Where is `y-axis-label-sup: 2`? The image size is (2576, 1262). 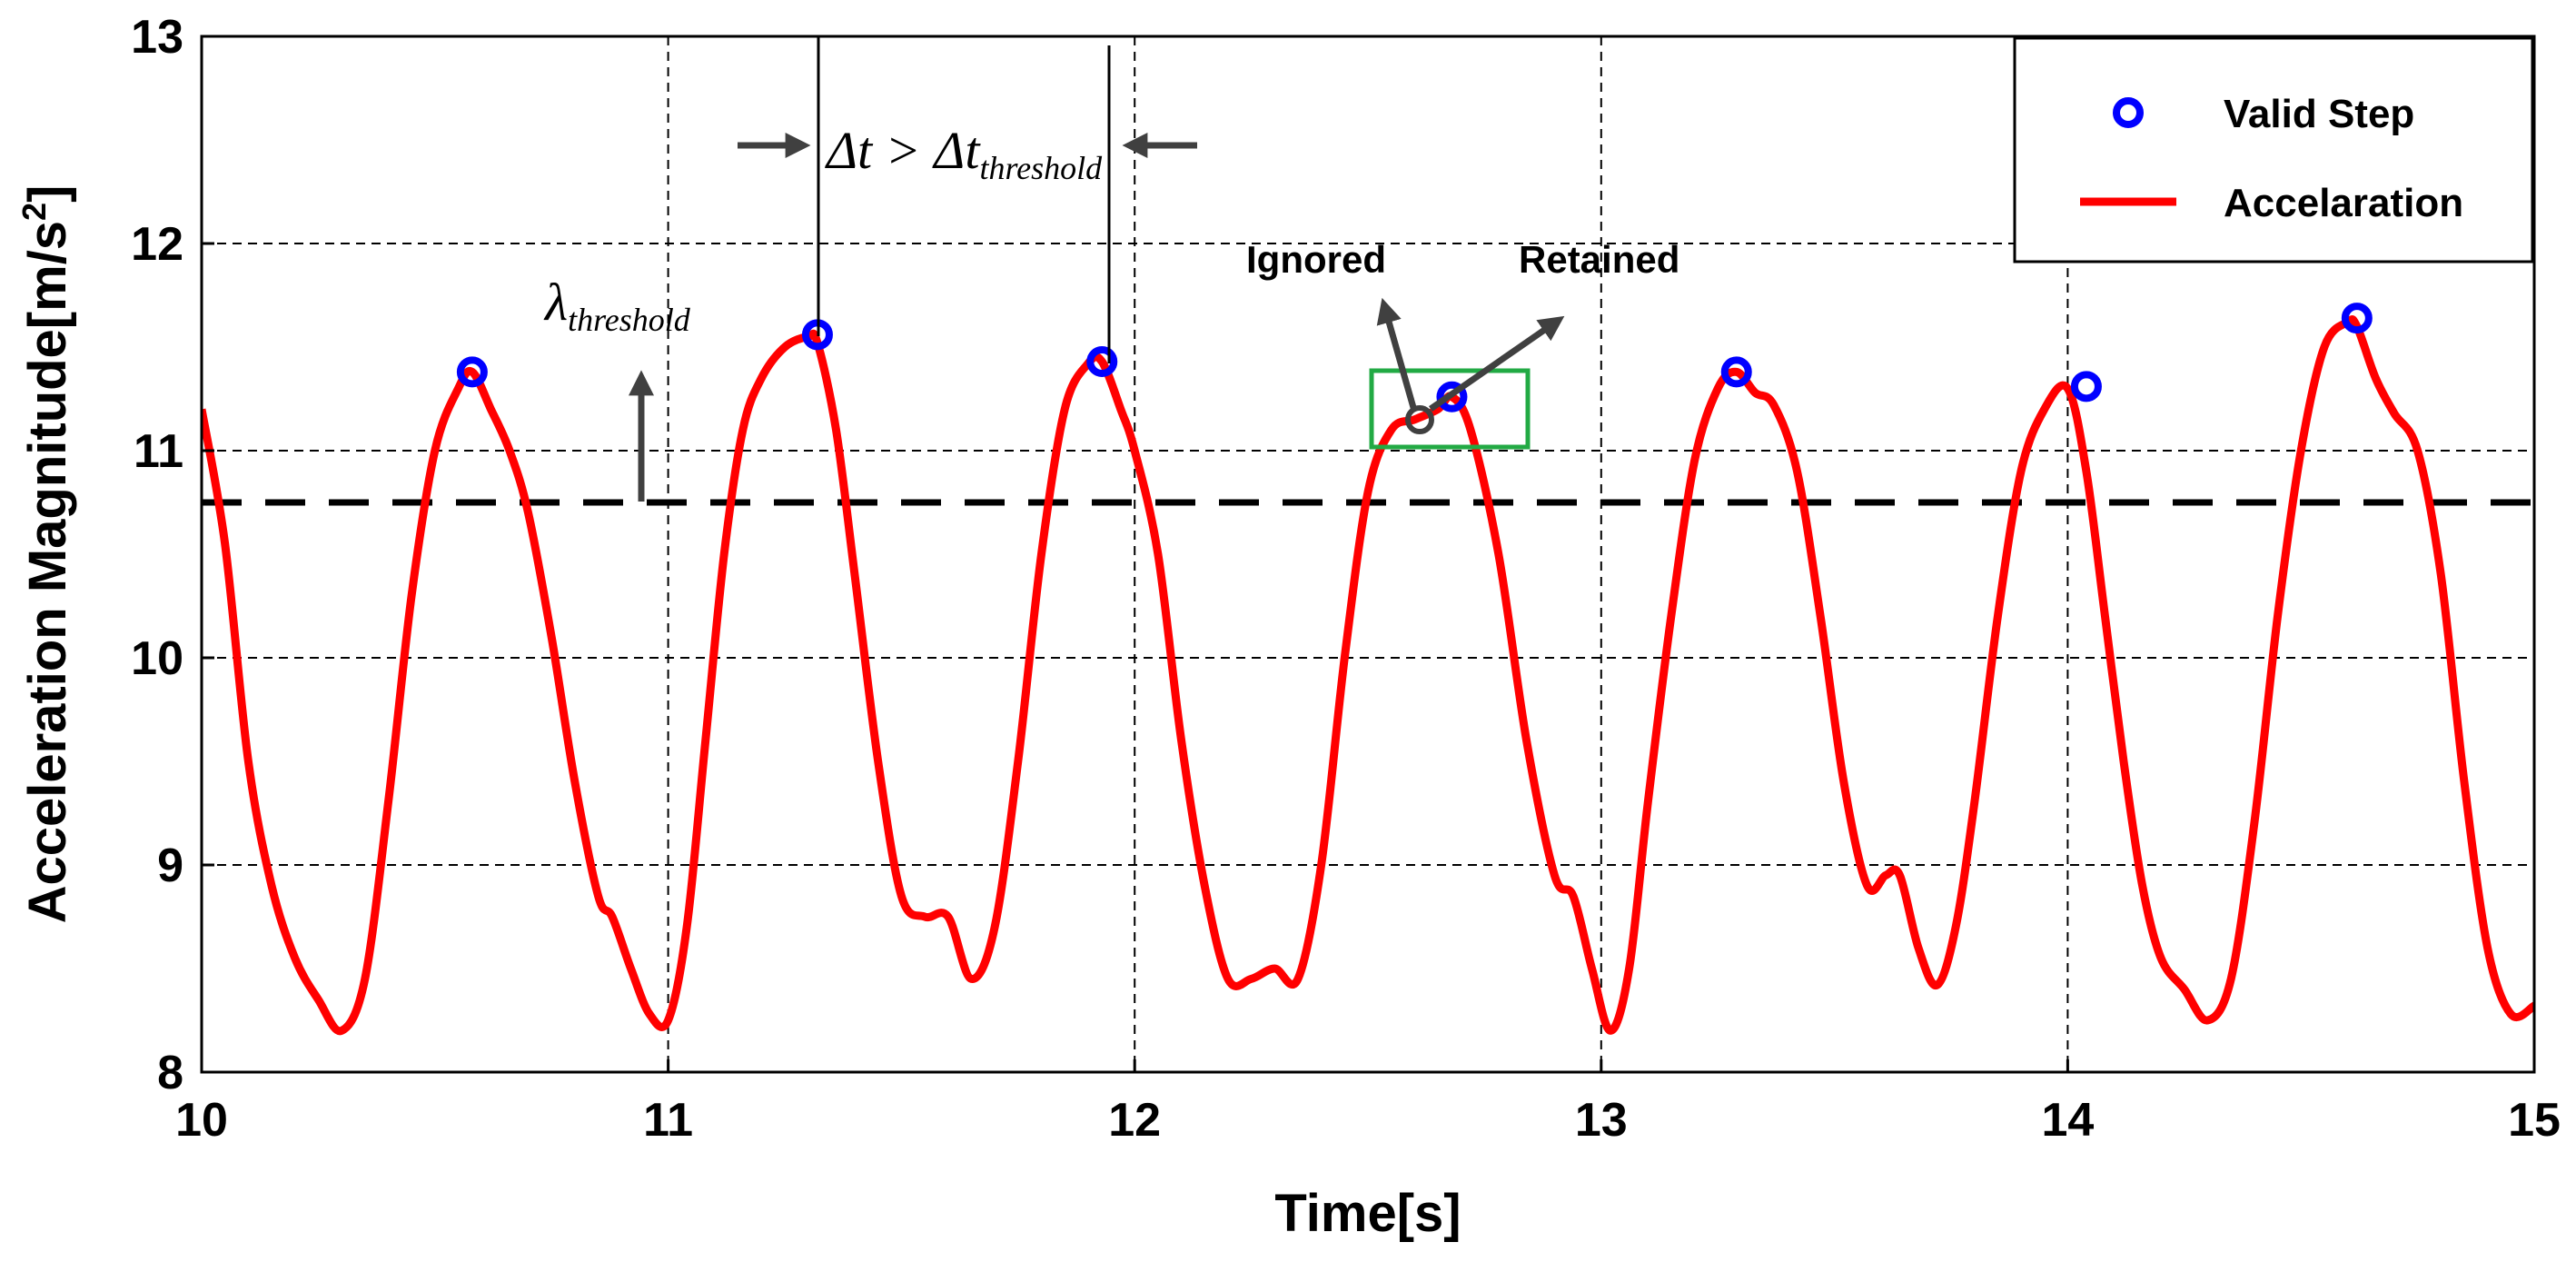
y-axis-label-sup: 2 is located at coordinates (34, 212).